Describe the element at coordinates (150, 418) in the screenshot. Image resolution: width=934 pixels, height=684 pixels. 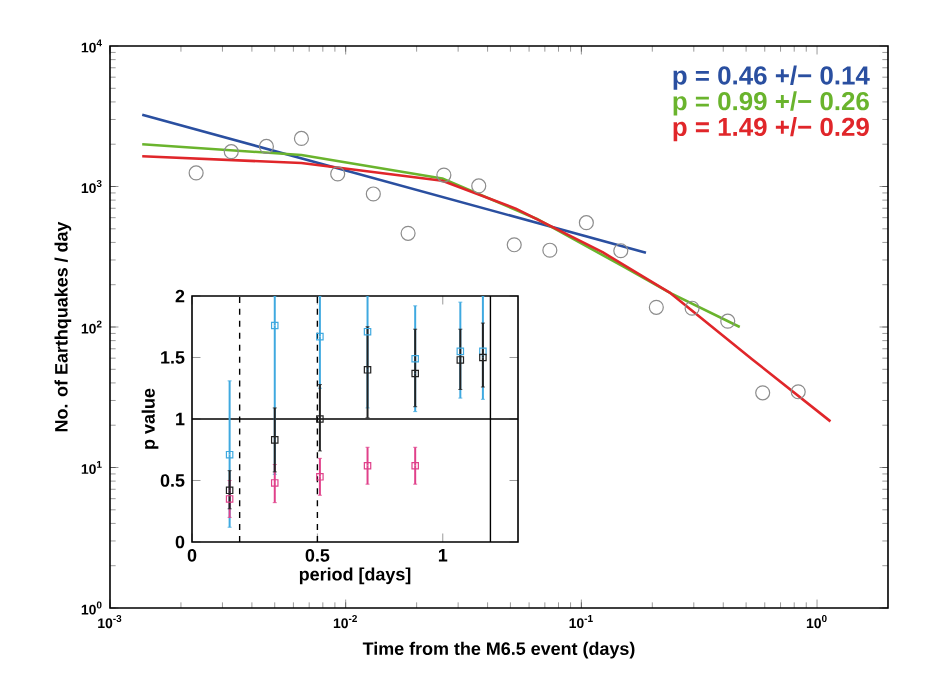
I see `y-axis-title: p value` at that location.